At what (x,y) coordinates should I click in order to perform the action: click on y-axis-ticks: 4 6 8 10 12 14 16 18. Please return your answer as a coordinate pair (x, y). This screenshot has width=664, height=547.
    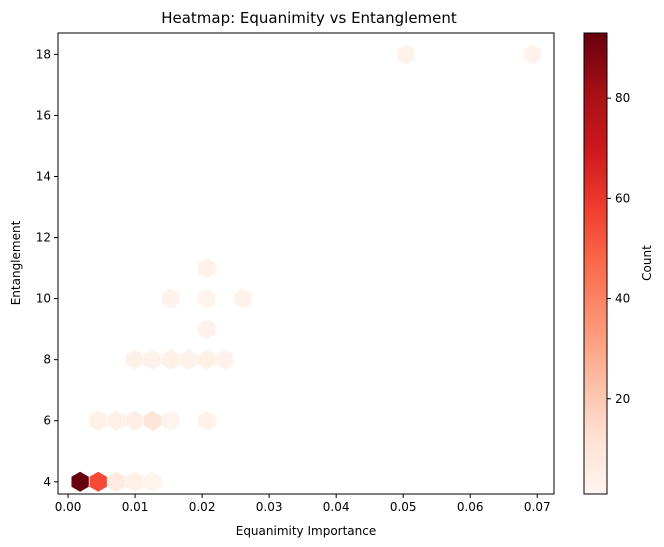
    Looking at the image, I should click on (47, 268).